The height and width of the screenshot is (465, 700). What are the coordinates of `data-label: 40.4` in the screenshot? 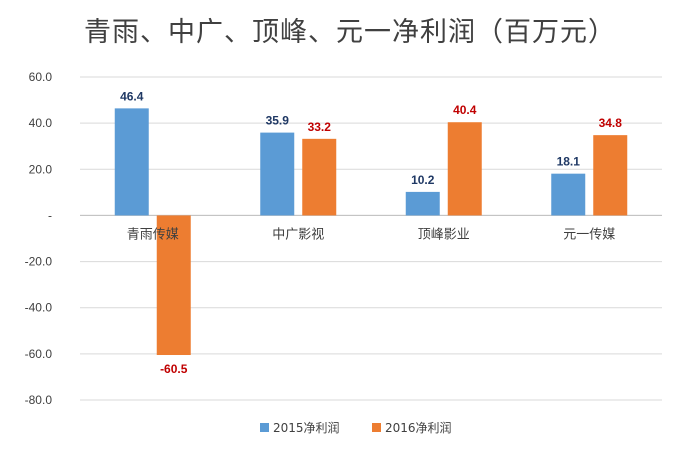 It's located at (465, 110).